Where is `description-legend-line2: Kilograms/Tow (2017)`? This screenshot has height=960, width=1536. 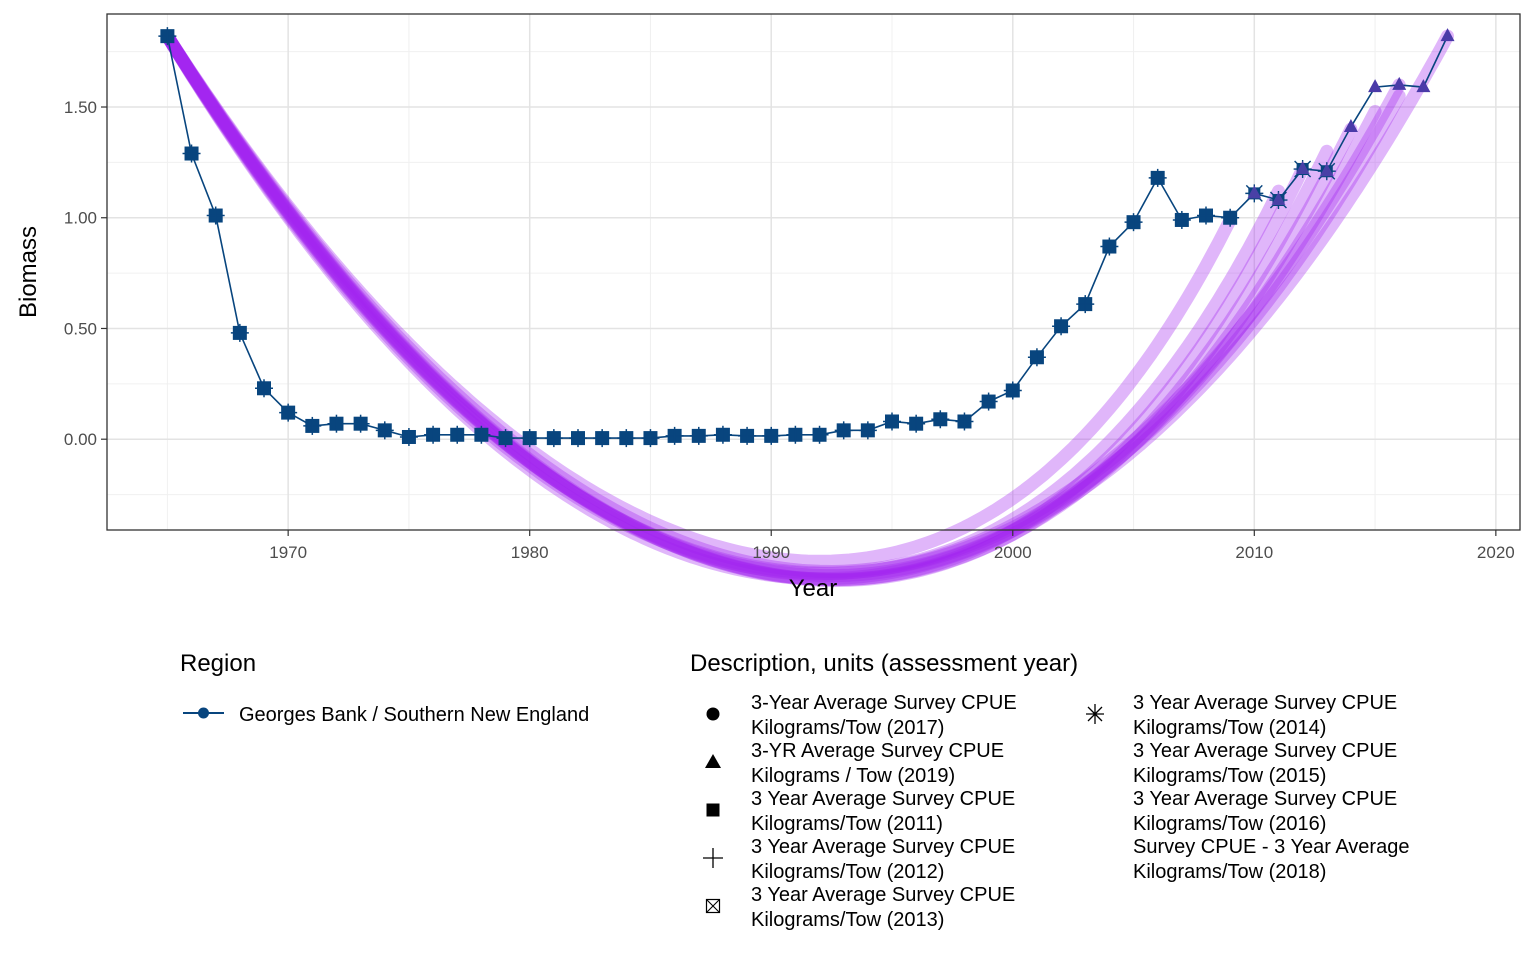
description-legend-line2: Kilograms/Tow (2017) is located at coordinates (847, 728).